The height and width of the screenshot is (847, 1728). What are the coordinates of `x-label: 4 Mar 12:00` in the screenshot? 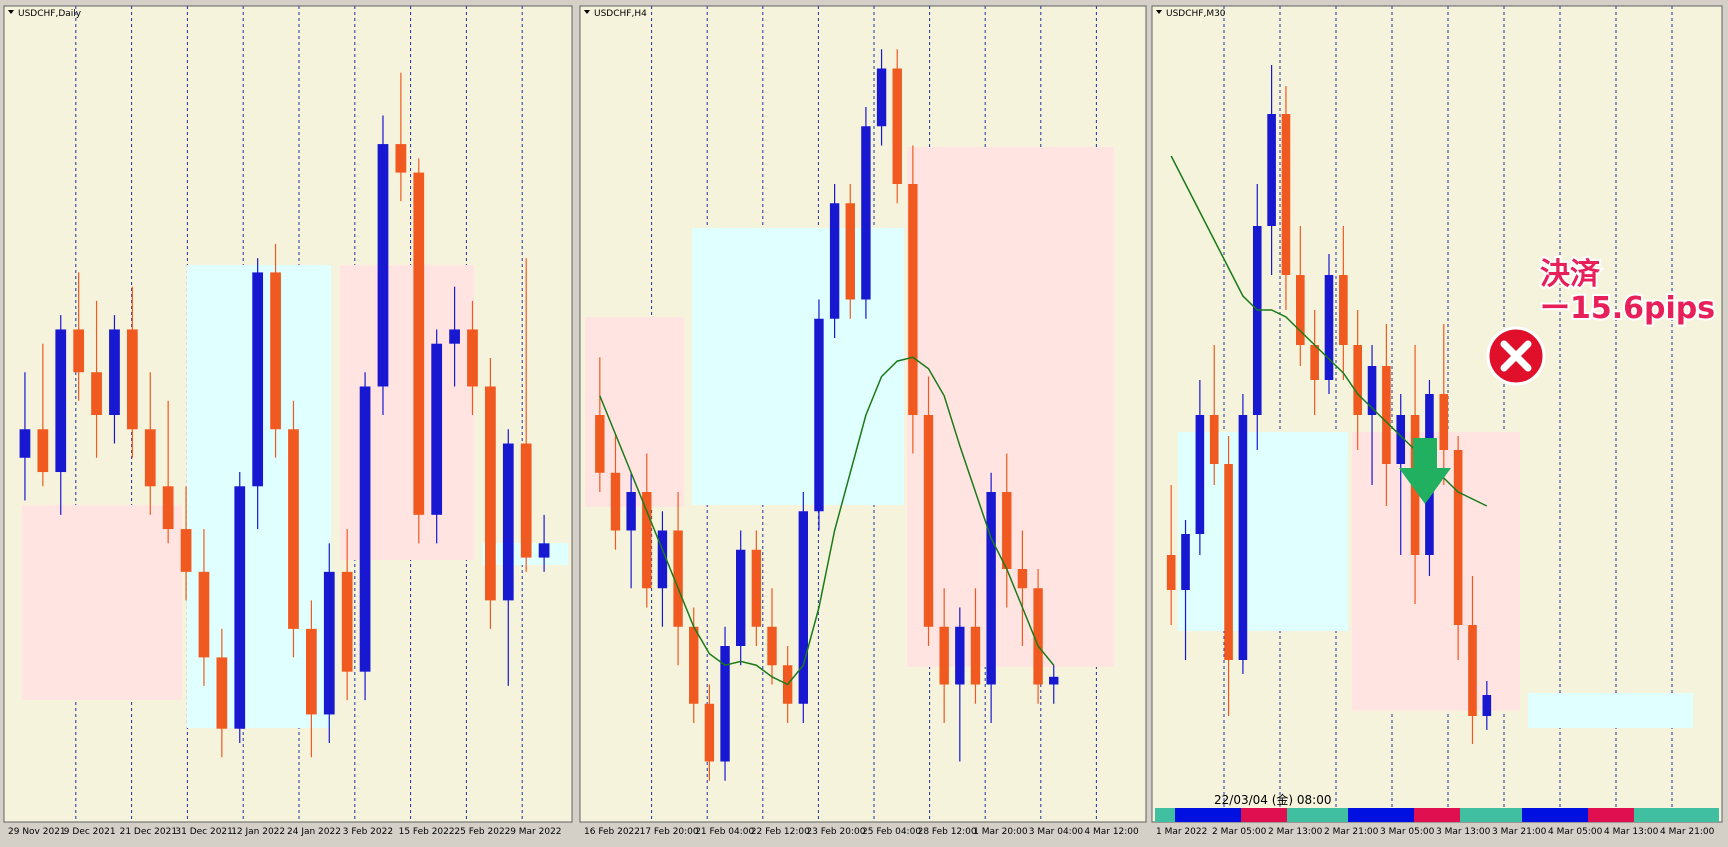 It's located at (1111, 832).